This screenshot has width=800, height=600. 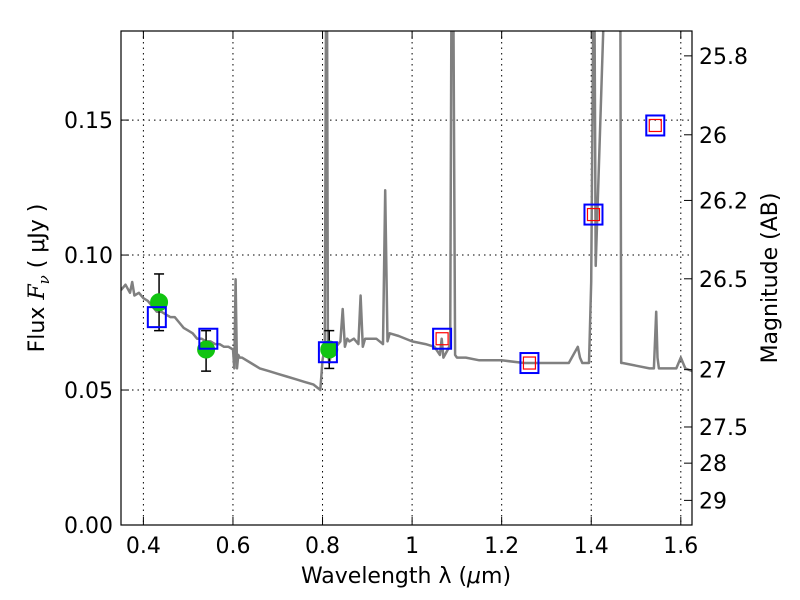 I want to click on mag-tick-label: 25.8, so click(x=723, y=57).